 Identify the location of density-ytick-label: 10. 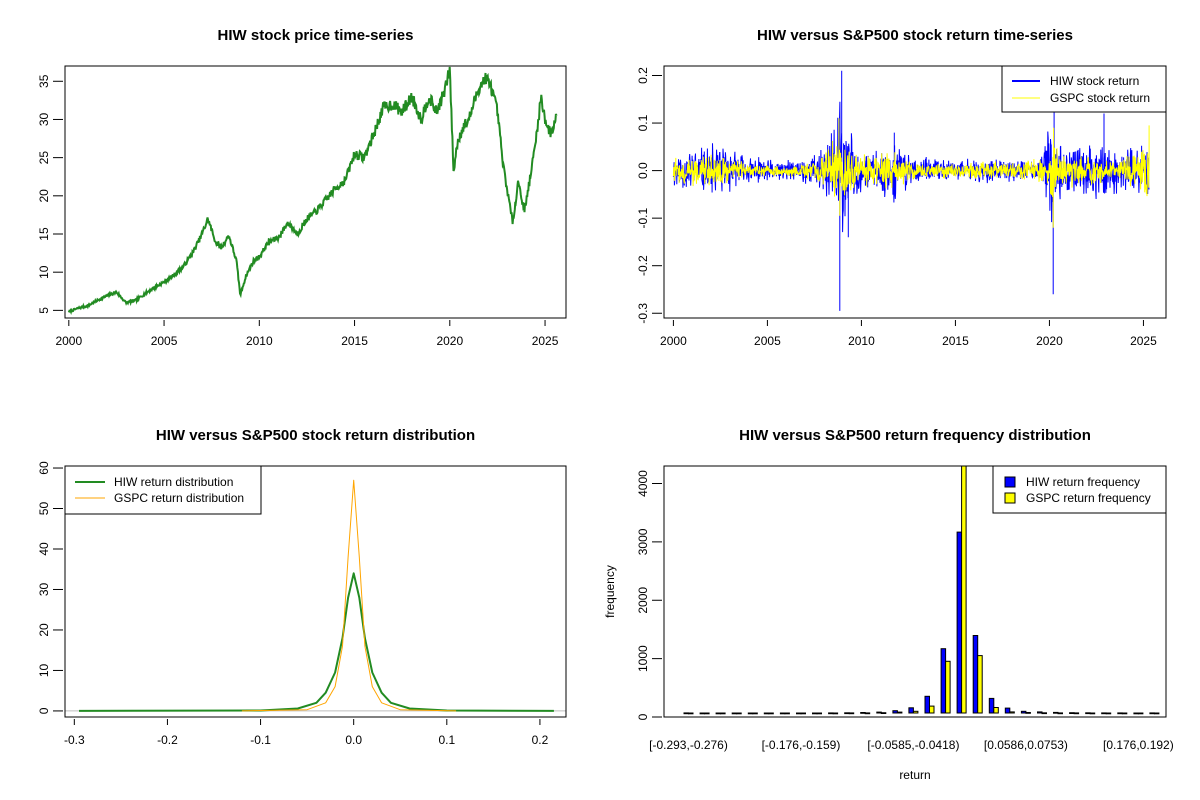
(44, 670).